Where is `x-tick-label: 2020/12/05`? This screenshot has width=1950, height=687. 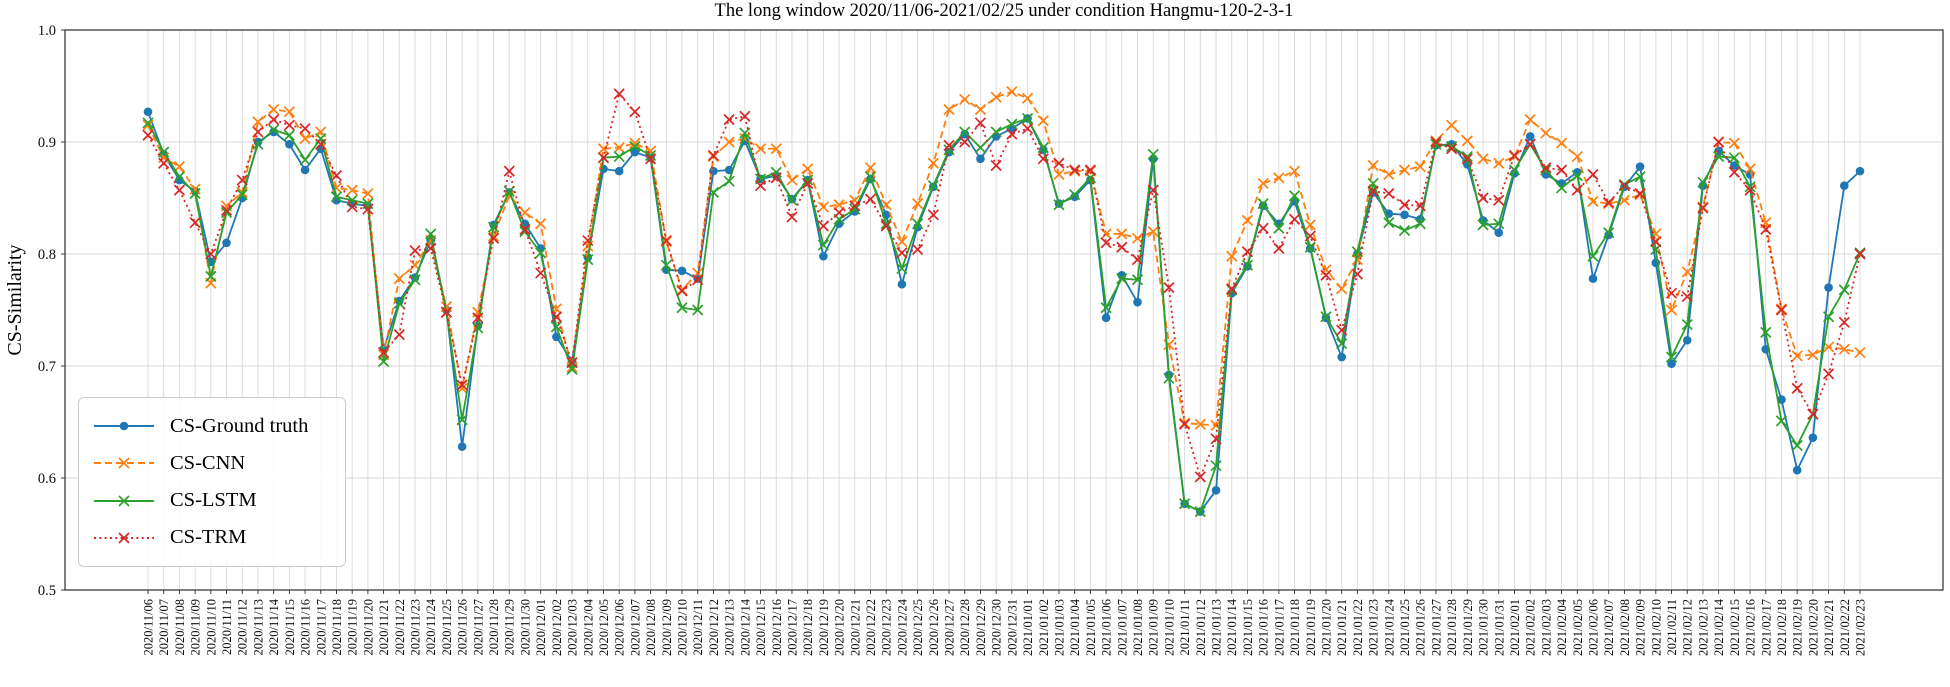
x-tick-label: 2020/12/05 is located at coordinates (604, 627).